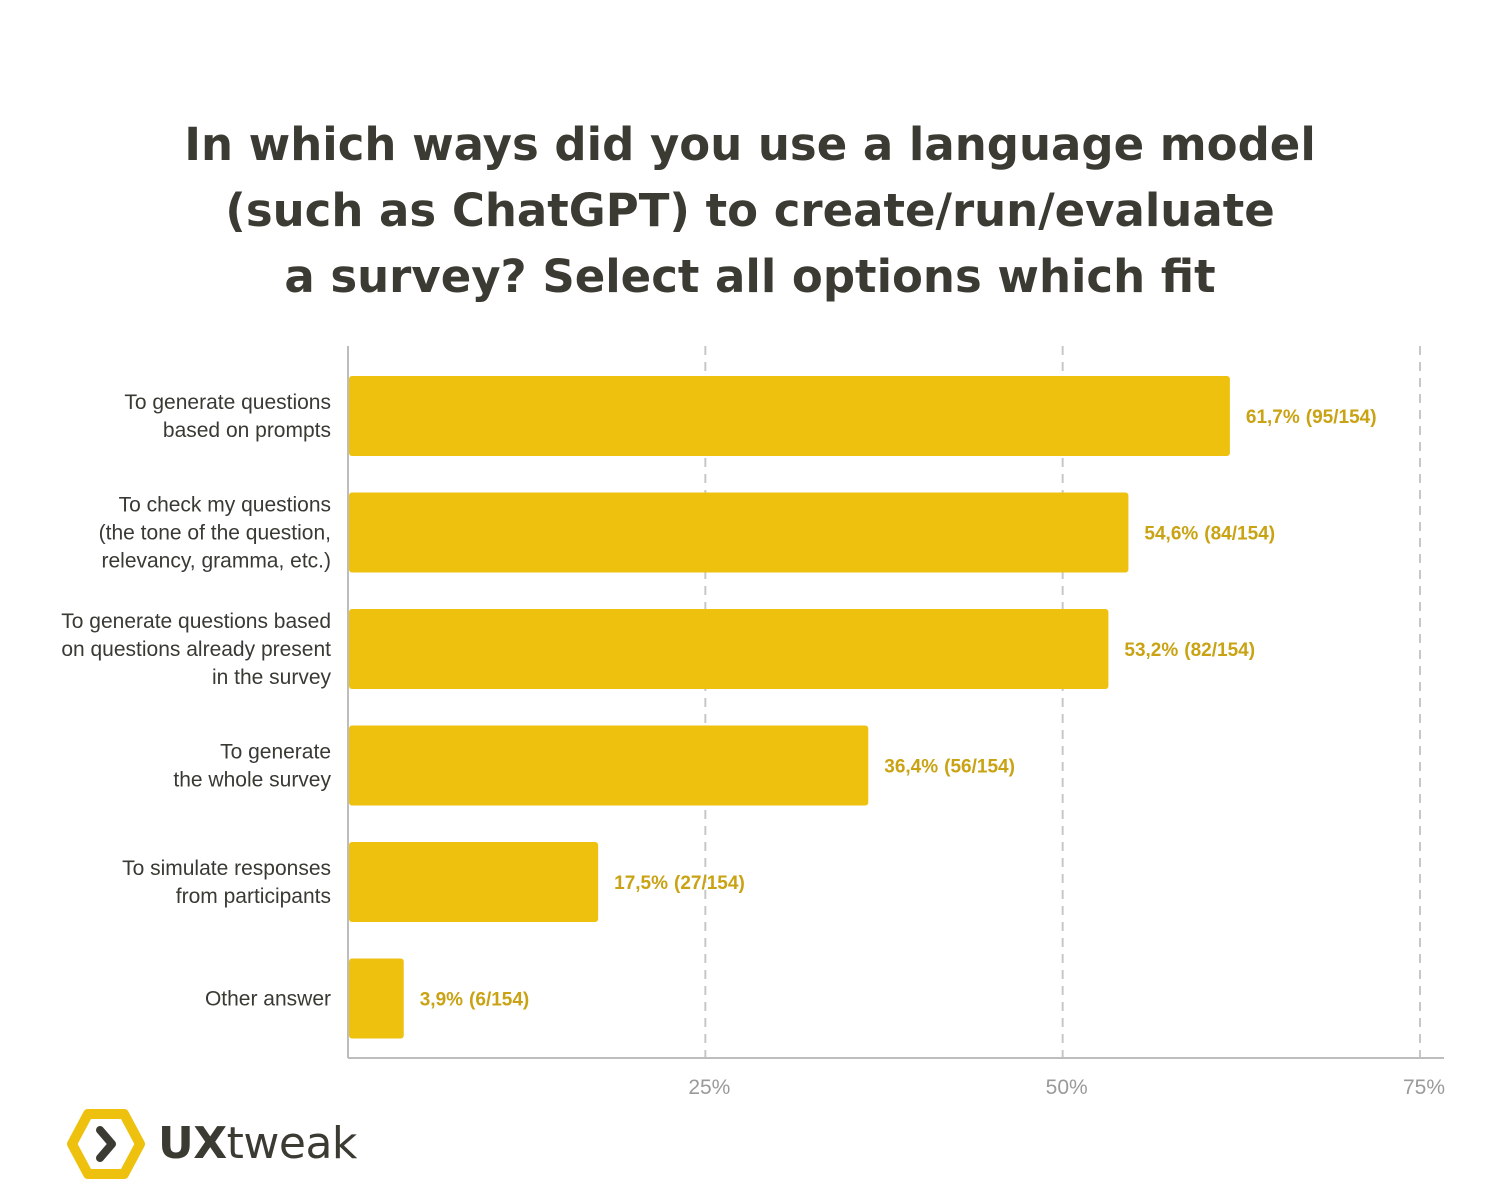 The width and height of the screenshot is (1500, 1200). Describe the element at coordinates (292, 1143) in the screenshot. I see `logo-text-regular: tweak` at that location.